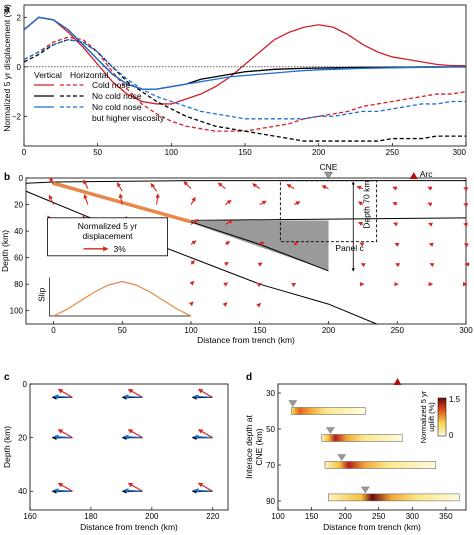 The width and height of the screenshot is (474, 535). I want to click on panel-a-xtick-label: 250, so click(393, 152).